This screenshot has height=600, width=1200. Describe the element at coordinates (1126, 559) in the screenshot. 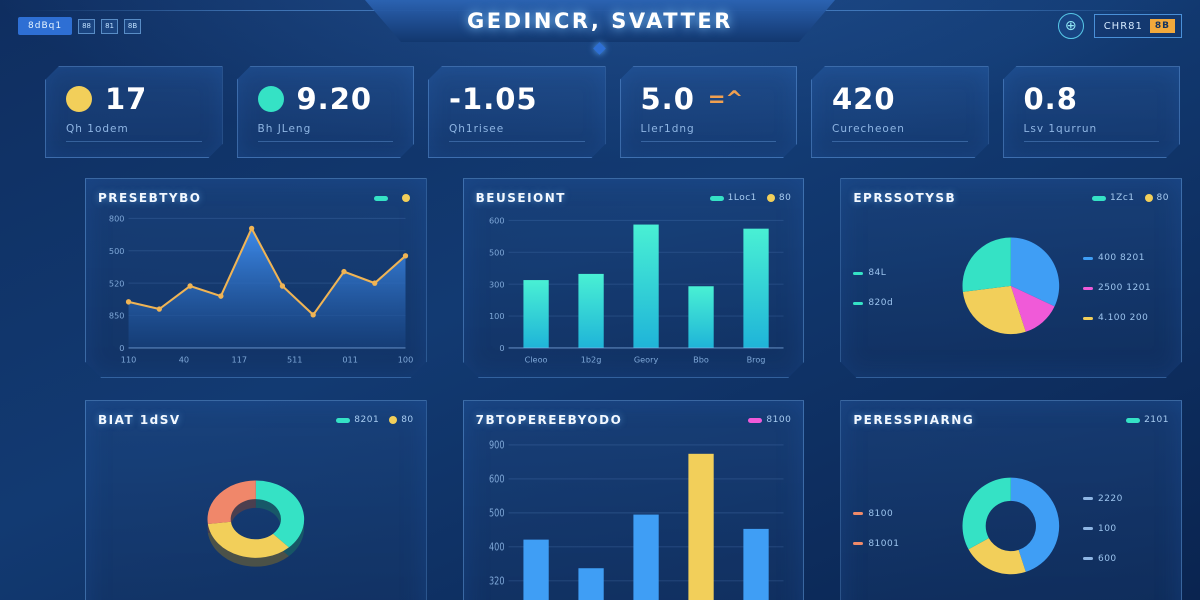

I see `chart-callout-label: 600` at that location.